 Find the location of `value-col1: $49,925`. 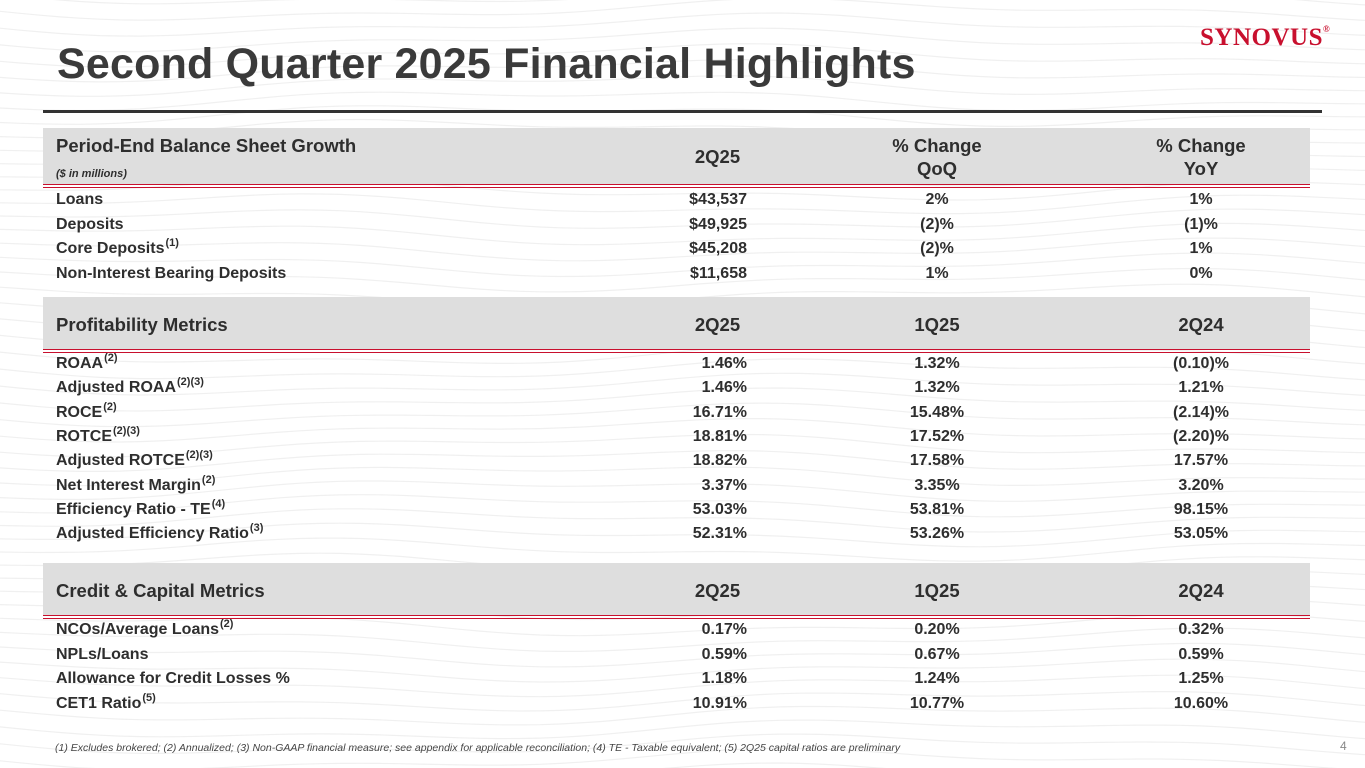

value-col1: $49,925 is located at coordinates (718, 224).